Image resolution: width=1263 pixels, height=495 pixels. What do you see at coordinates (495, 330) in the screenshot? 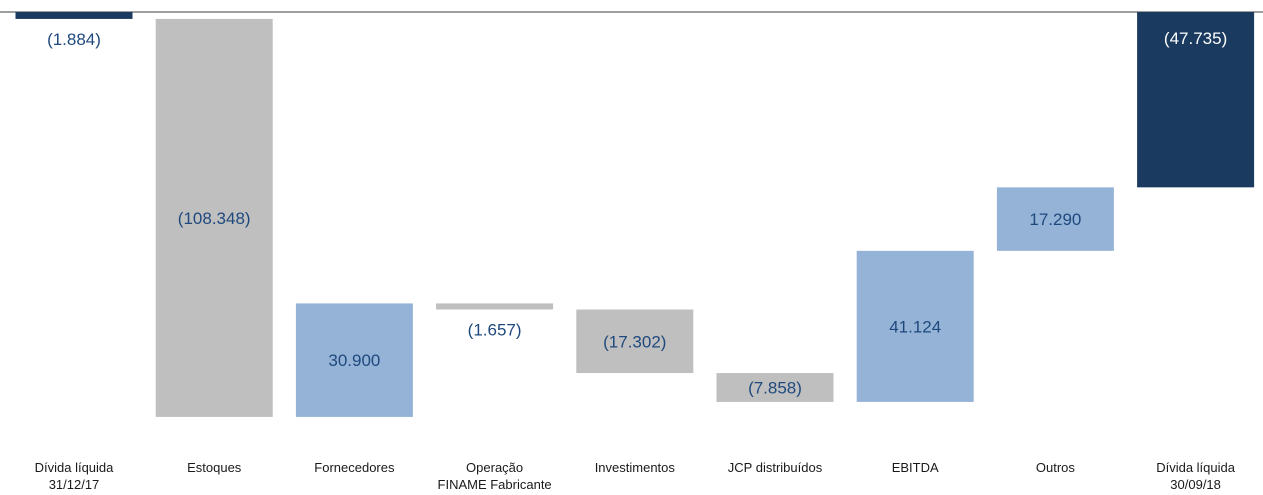
I see `value-label-4: (1.657)` at bounding box center [495, 330].